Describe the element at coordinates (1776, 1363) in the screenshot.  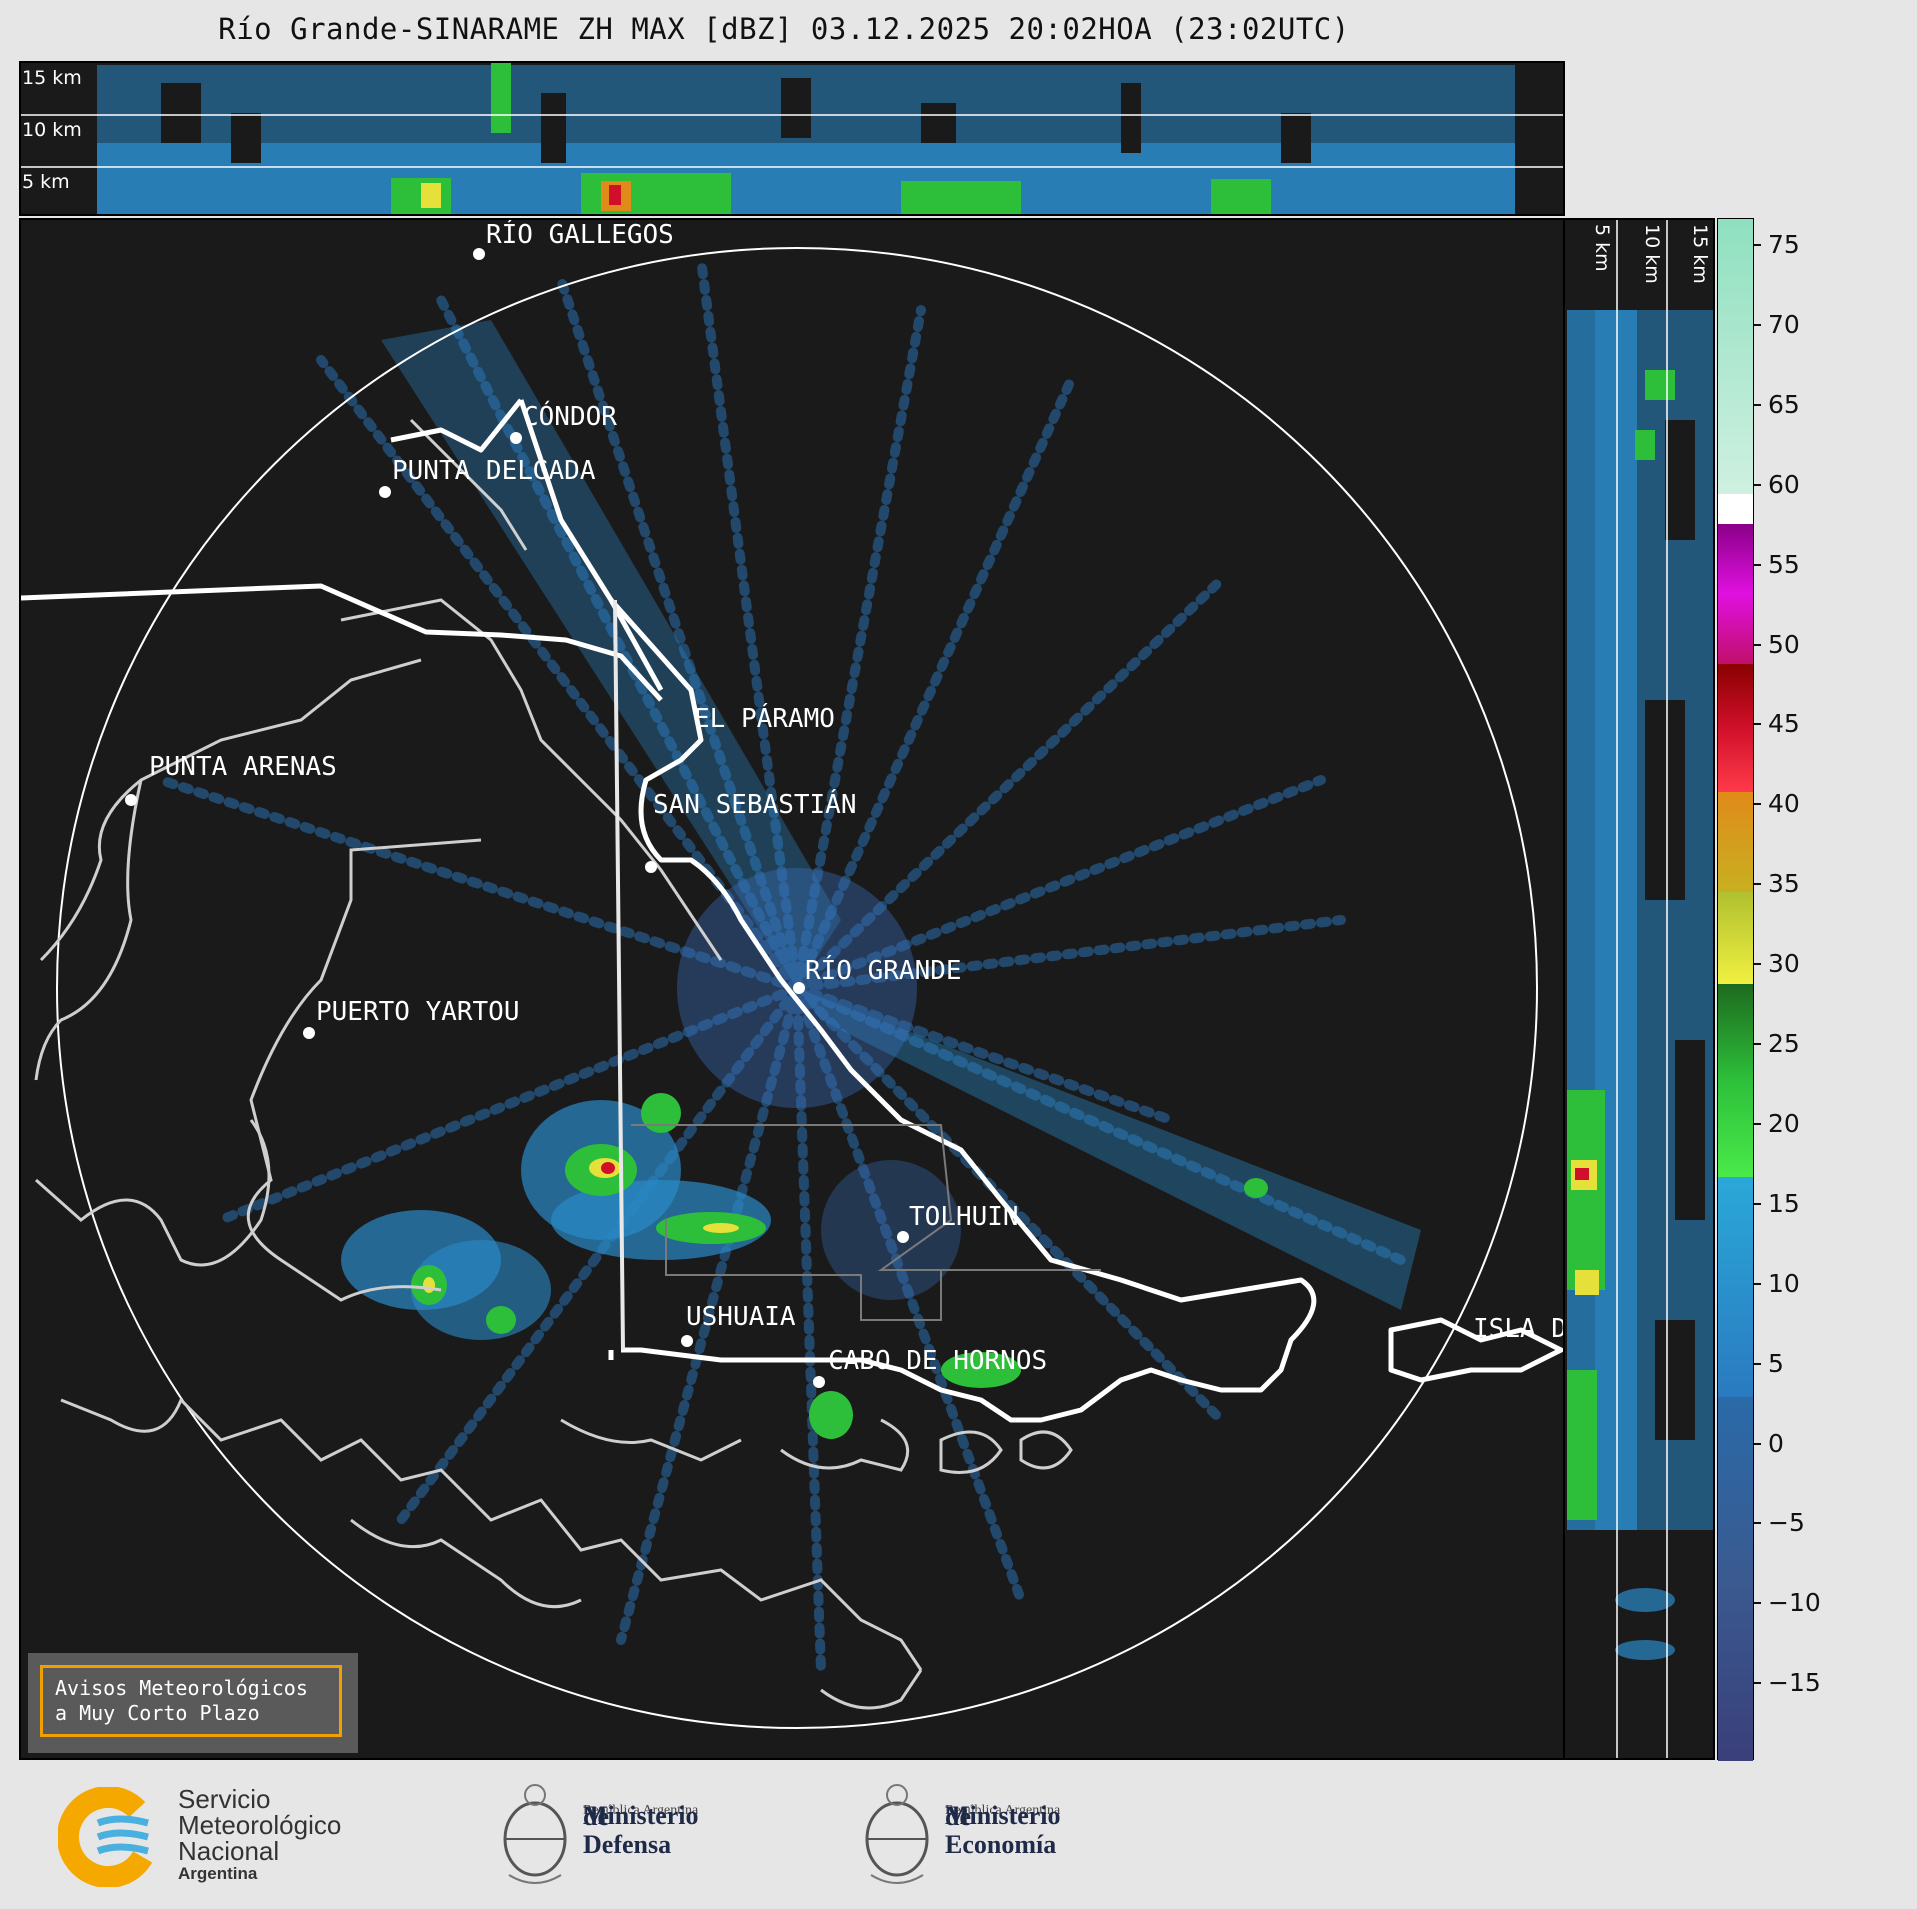
I see `colorbar-tick-label: 5` at that location.